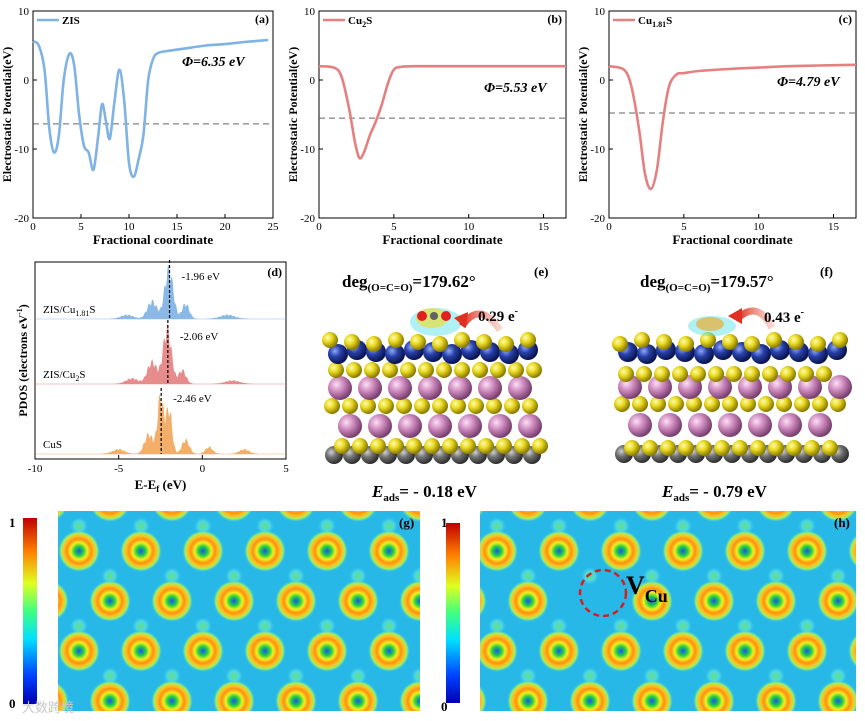 This screenshot has height=721, width=865. Describe the element at coordinates (583, 114) in the screenshot. I see `y-axis-title: Electrostatic Potential(eV)` at that location.